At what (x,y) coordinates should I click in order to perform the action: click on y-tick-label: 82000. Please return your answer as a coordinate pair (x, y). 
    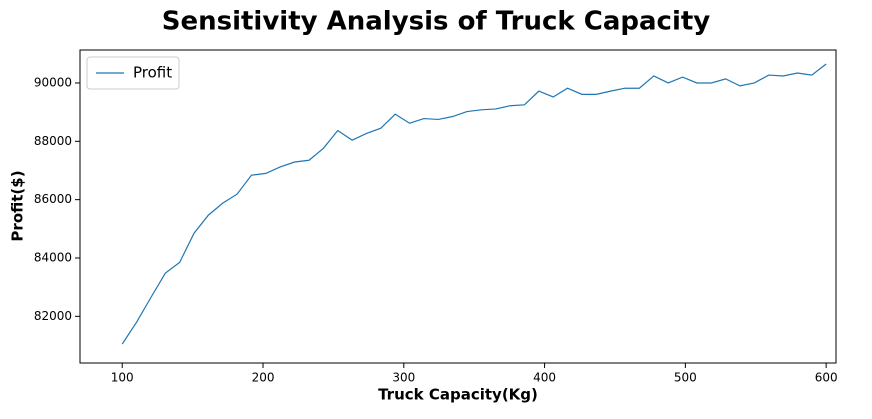
    Looking at the image, I should click on (53, 316).